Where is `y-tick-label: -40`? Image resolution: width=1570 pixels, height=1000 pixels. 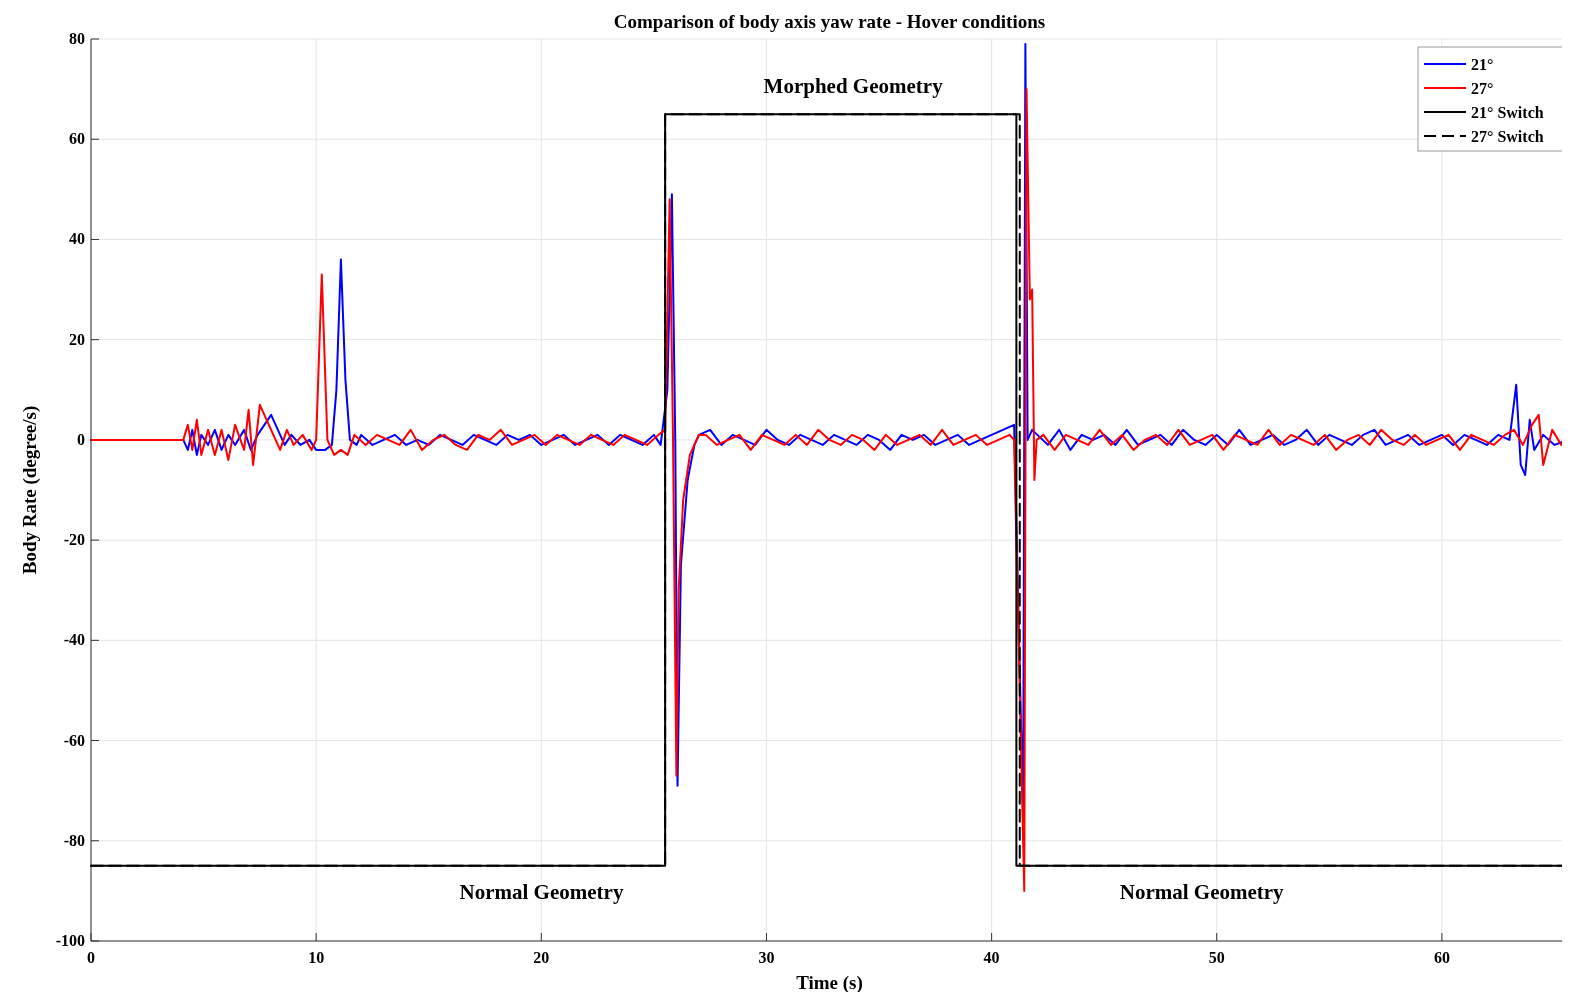 y-tick-label: -40 is located at coordinates (74, 640).